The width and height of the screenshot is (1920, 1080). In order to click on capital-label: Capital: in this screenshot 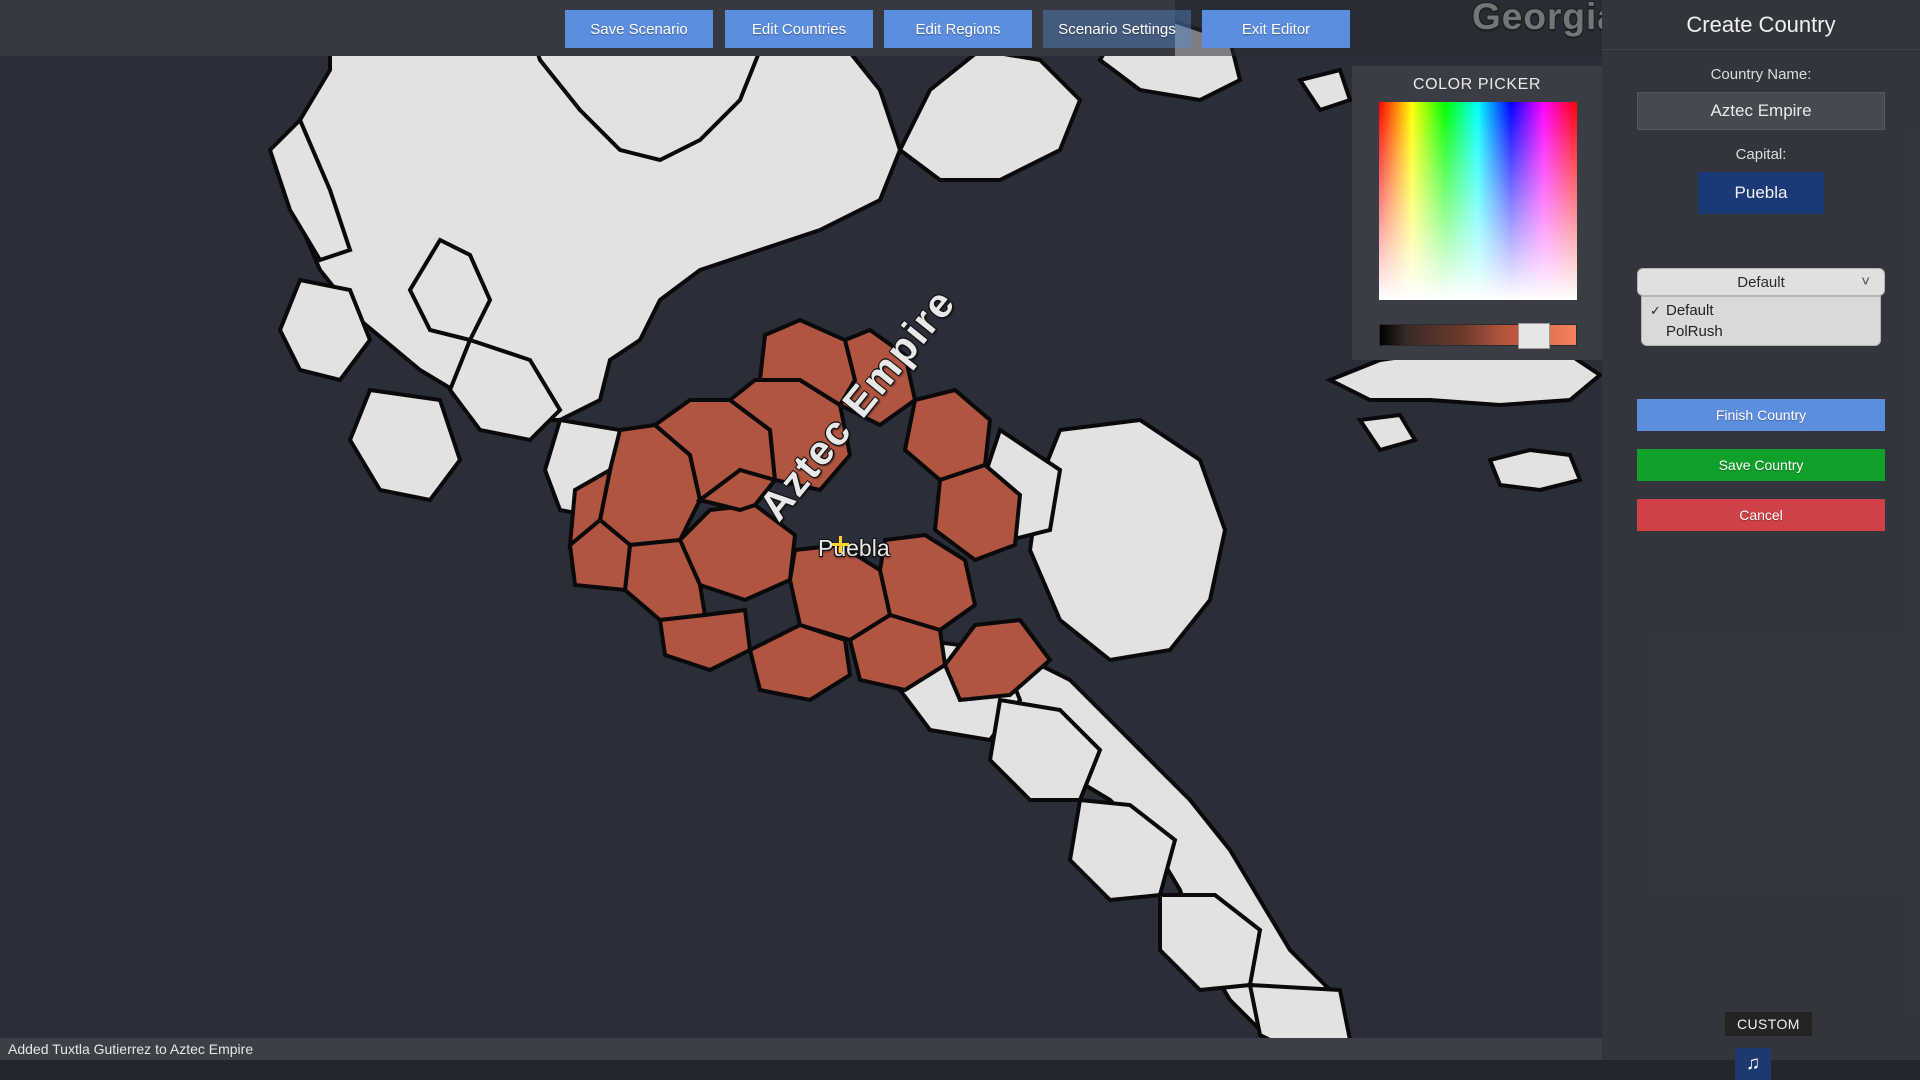, I will do `click(1761, 154)`.